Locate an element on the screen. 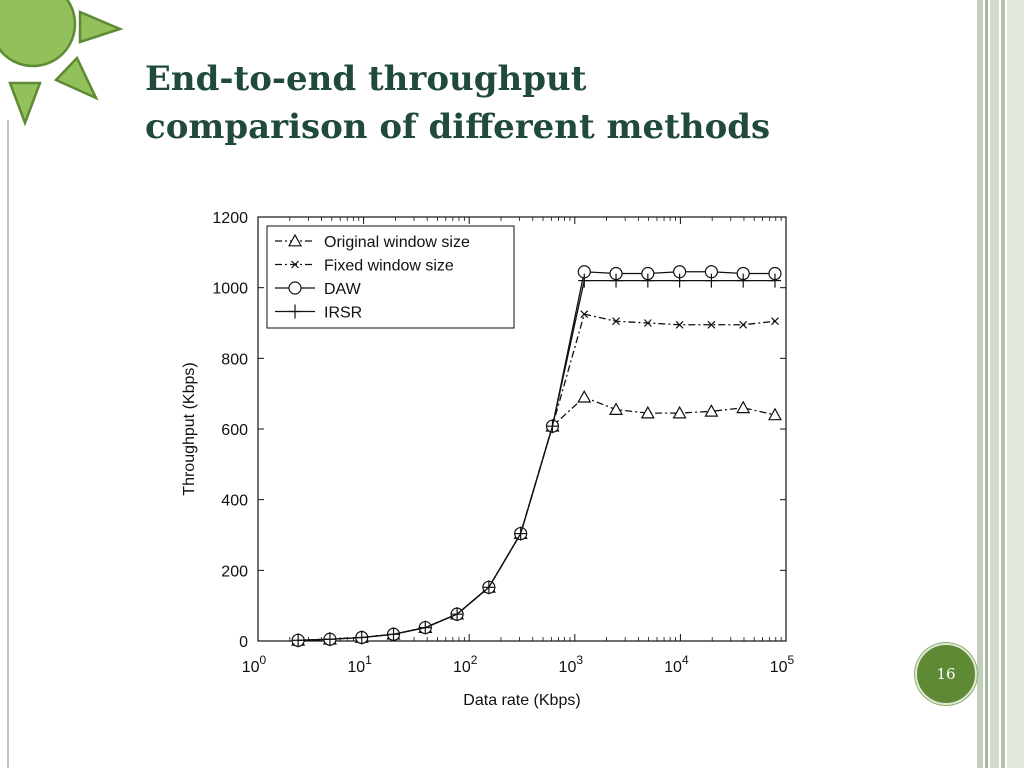  series-line is located at coordinates (537, 518).